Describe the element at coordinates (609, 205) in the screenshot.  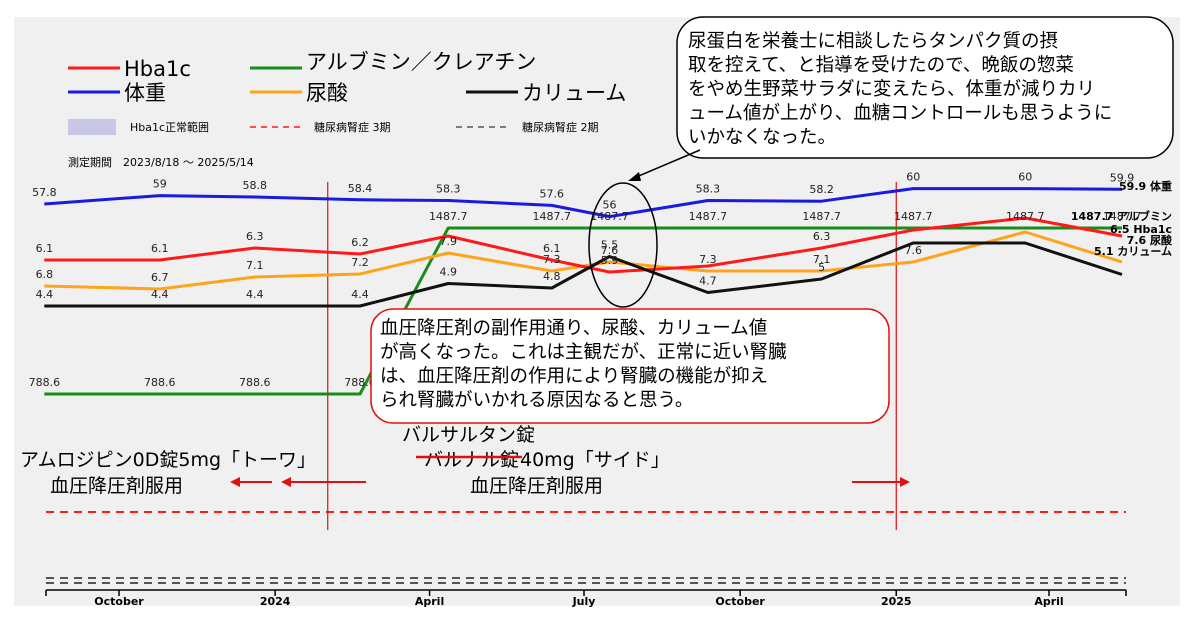
I see `value-label-weight: 56` at that location.